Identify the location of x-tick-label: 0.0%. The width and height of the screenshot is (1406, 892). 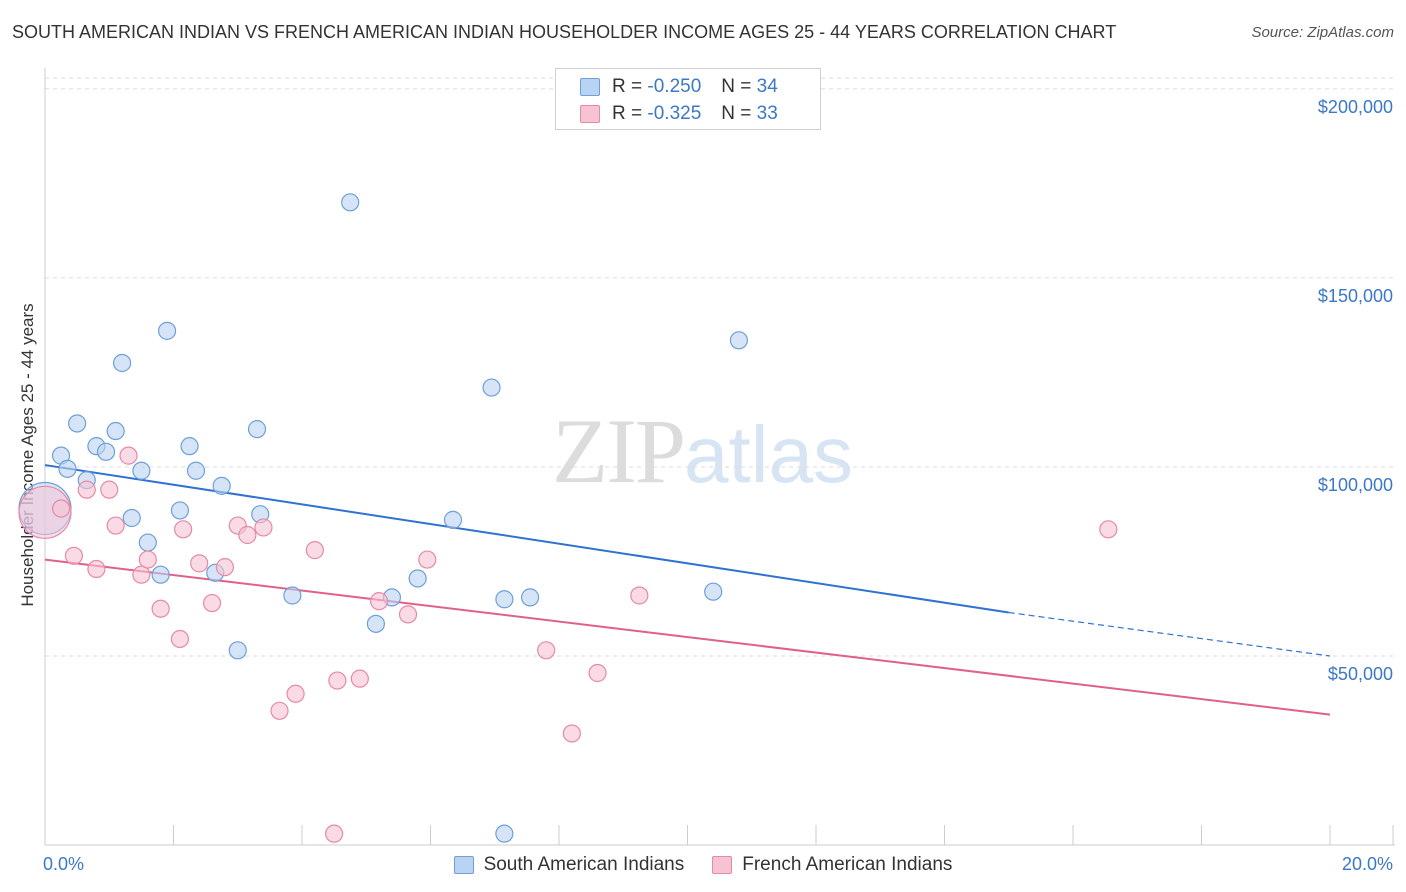
(63, 864).